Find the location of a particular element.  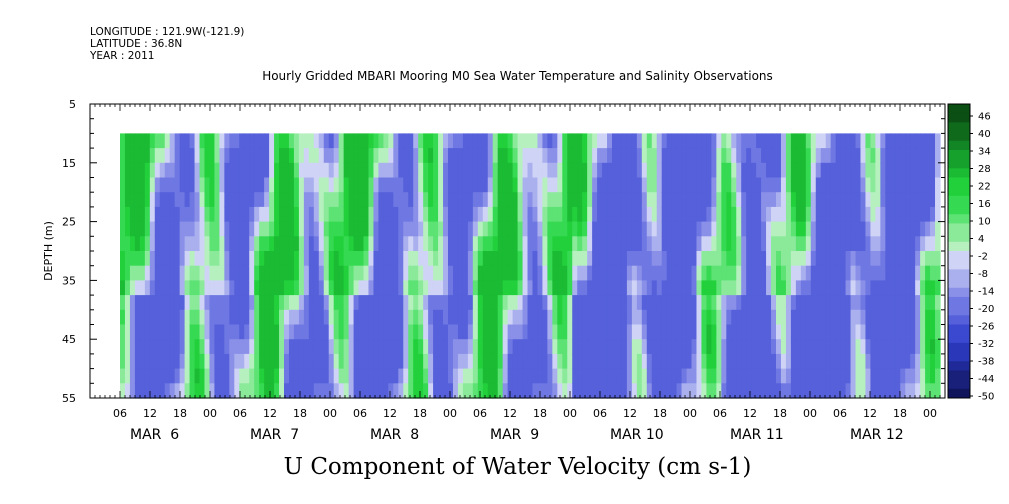

x-hour-label: 00 is located at coordinates (930, 413).